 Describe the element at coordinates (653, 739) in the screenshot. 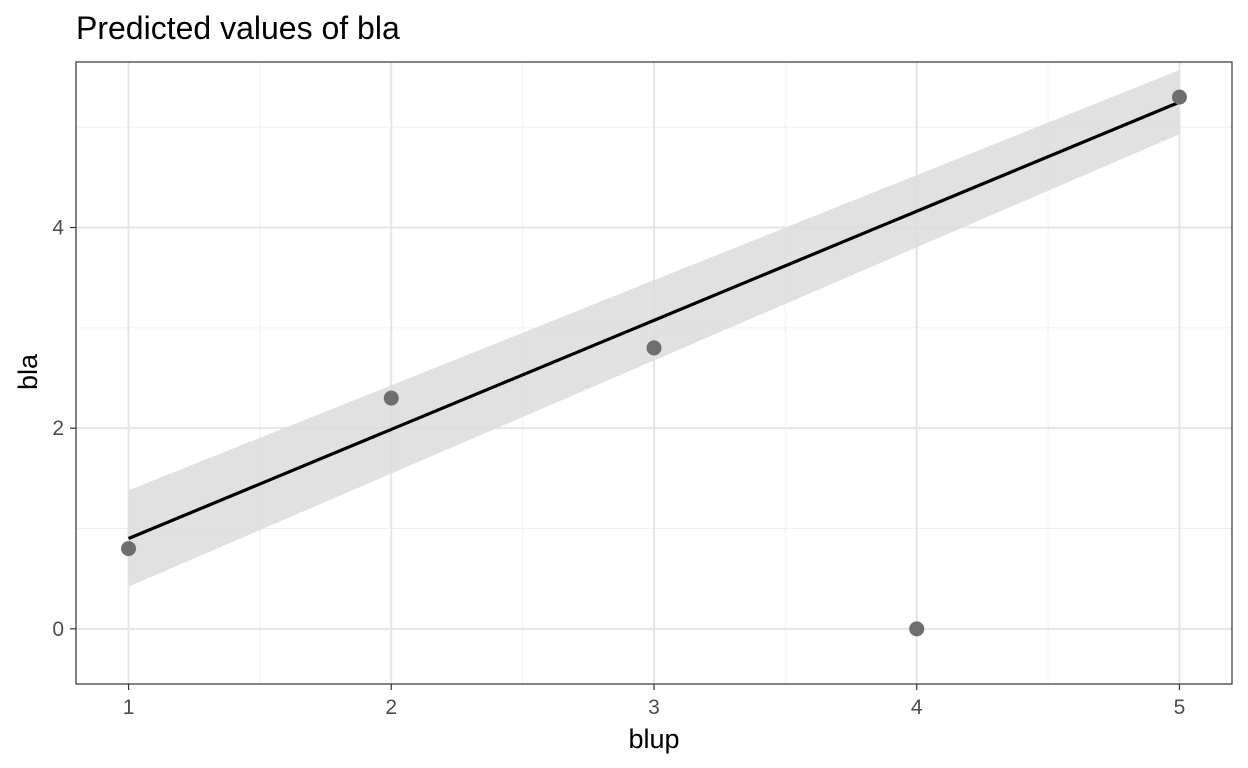

I see `x-axis-title: blup` at that location.